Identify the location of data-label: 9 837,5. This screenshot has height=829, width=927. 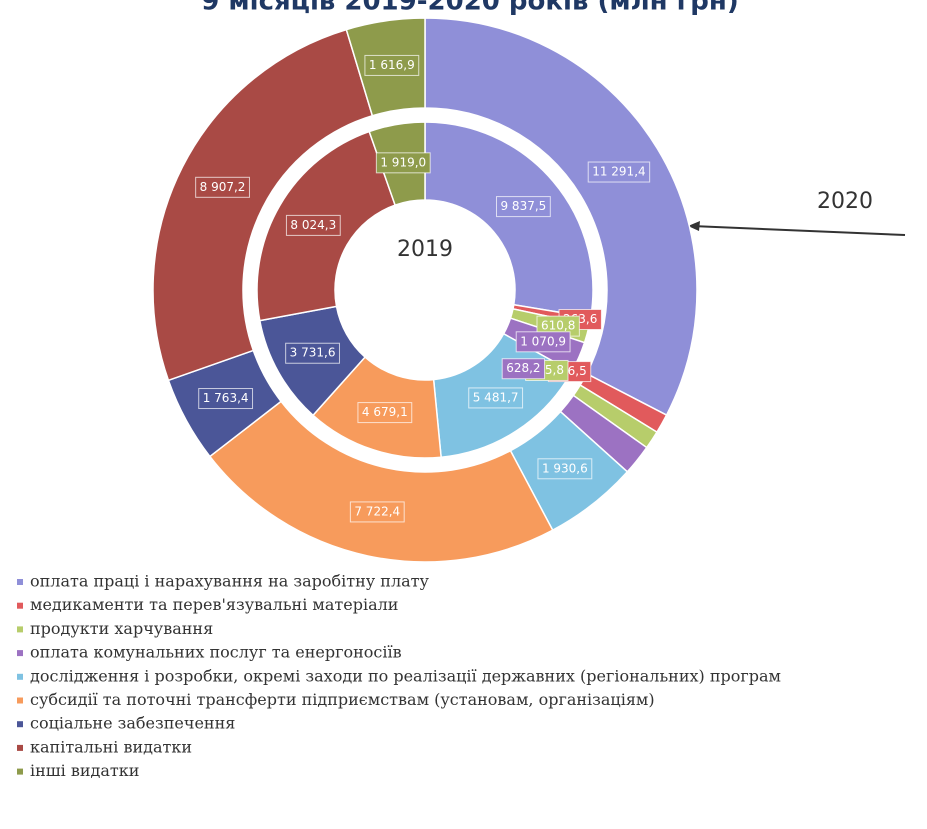
(523, 207).